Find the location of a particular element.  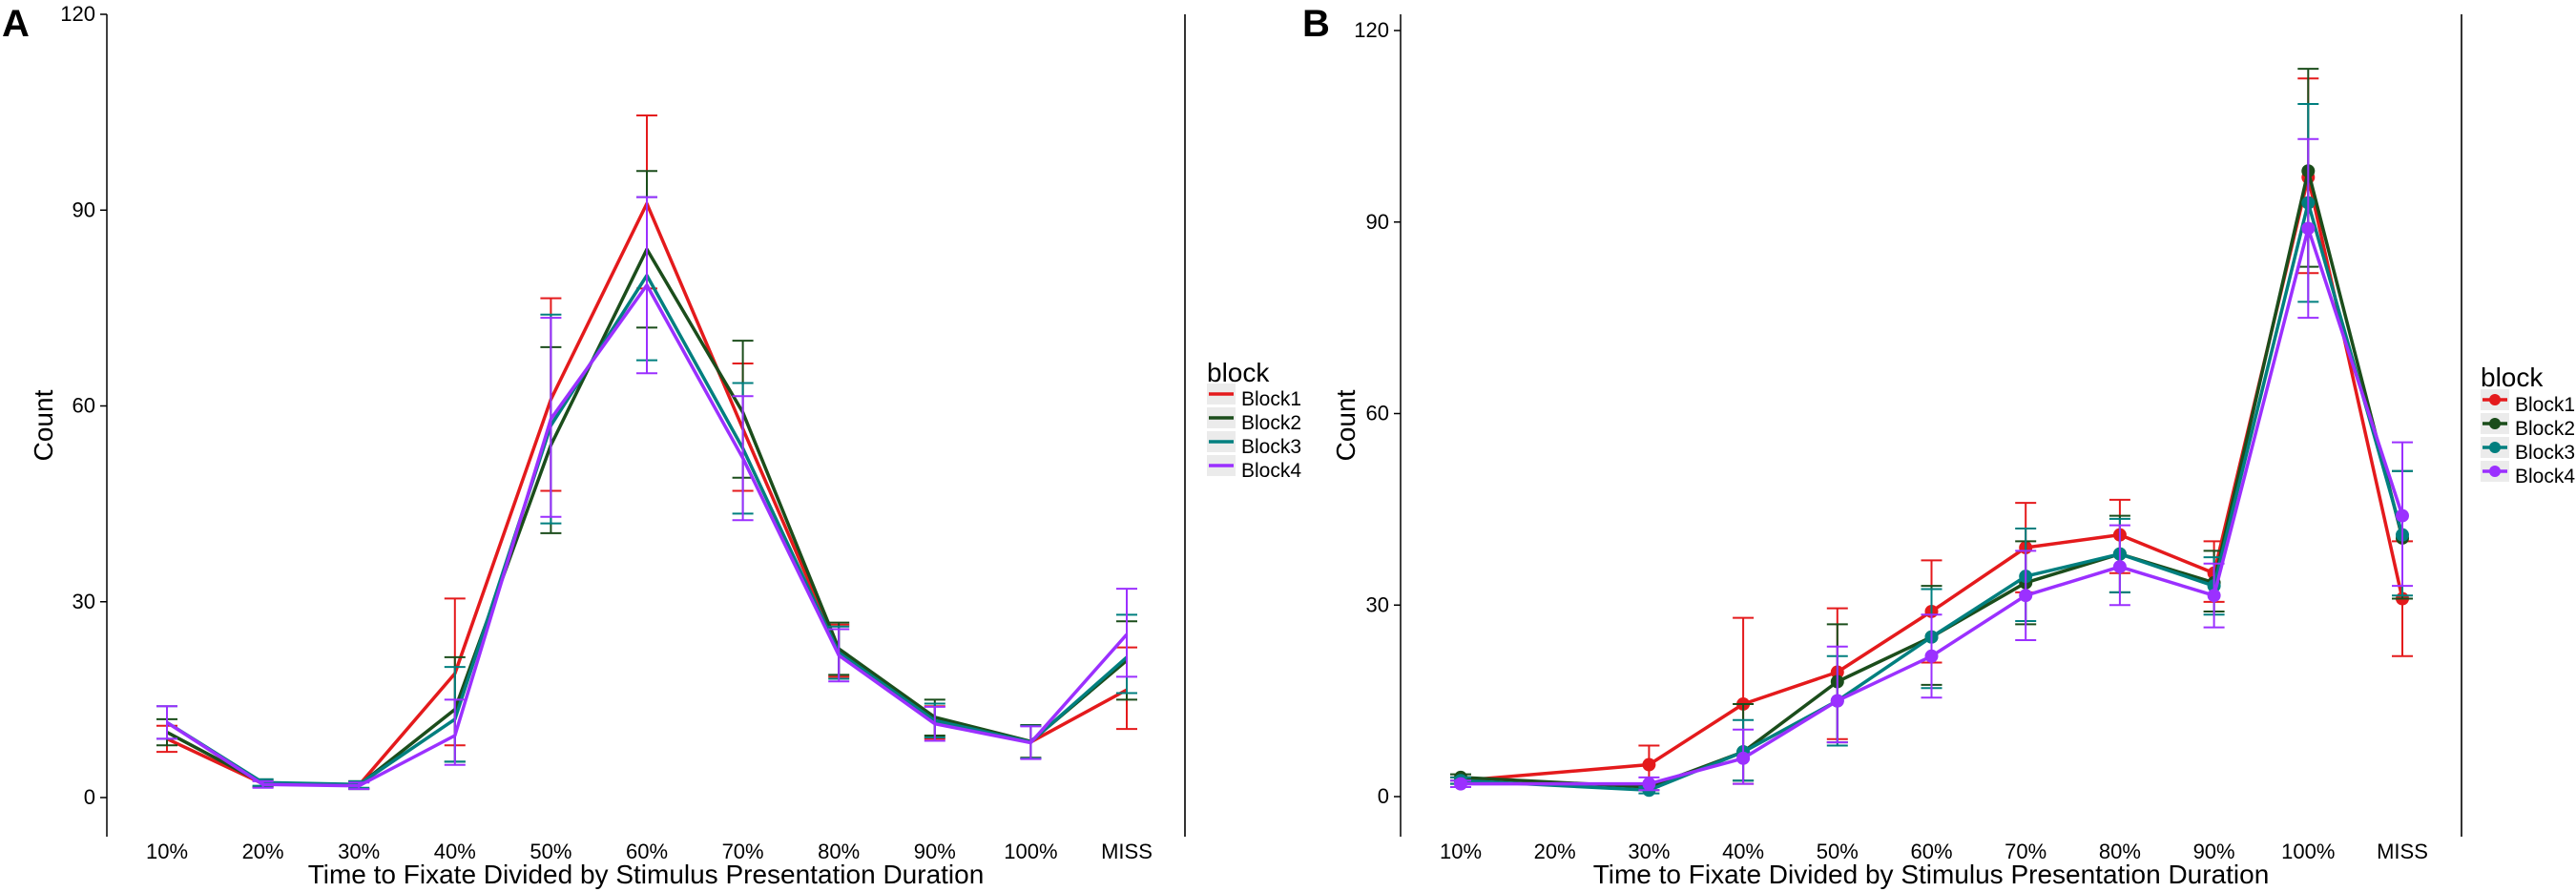

error-bar is located at coordinates (1126, 633).